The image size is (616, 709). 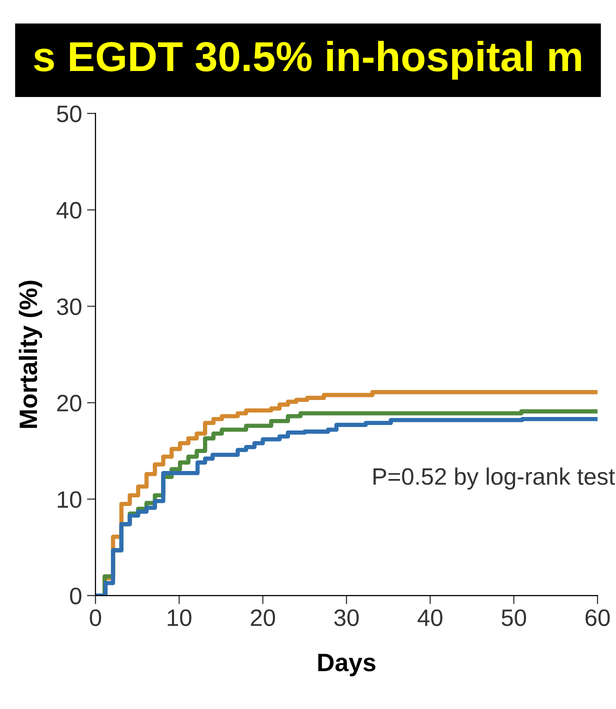 What do you see at coordinates (307, 60) in the screenshot?
I see `chart-title: s EGDT 30.5% in-hospital m` at bounding box center [307, 60].